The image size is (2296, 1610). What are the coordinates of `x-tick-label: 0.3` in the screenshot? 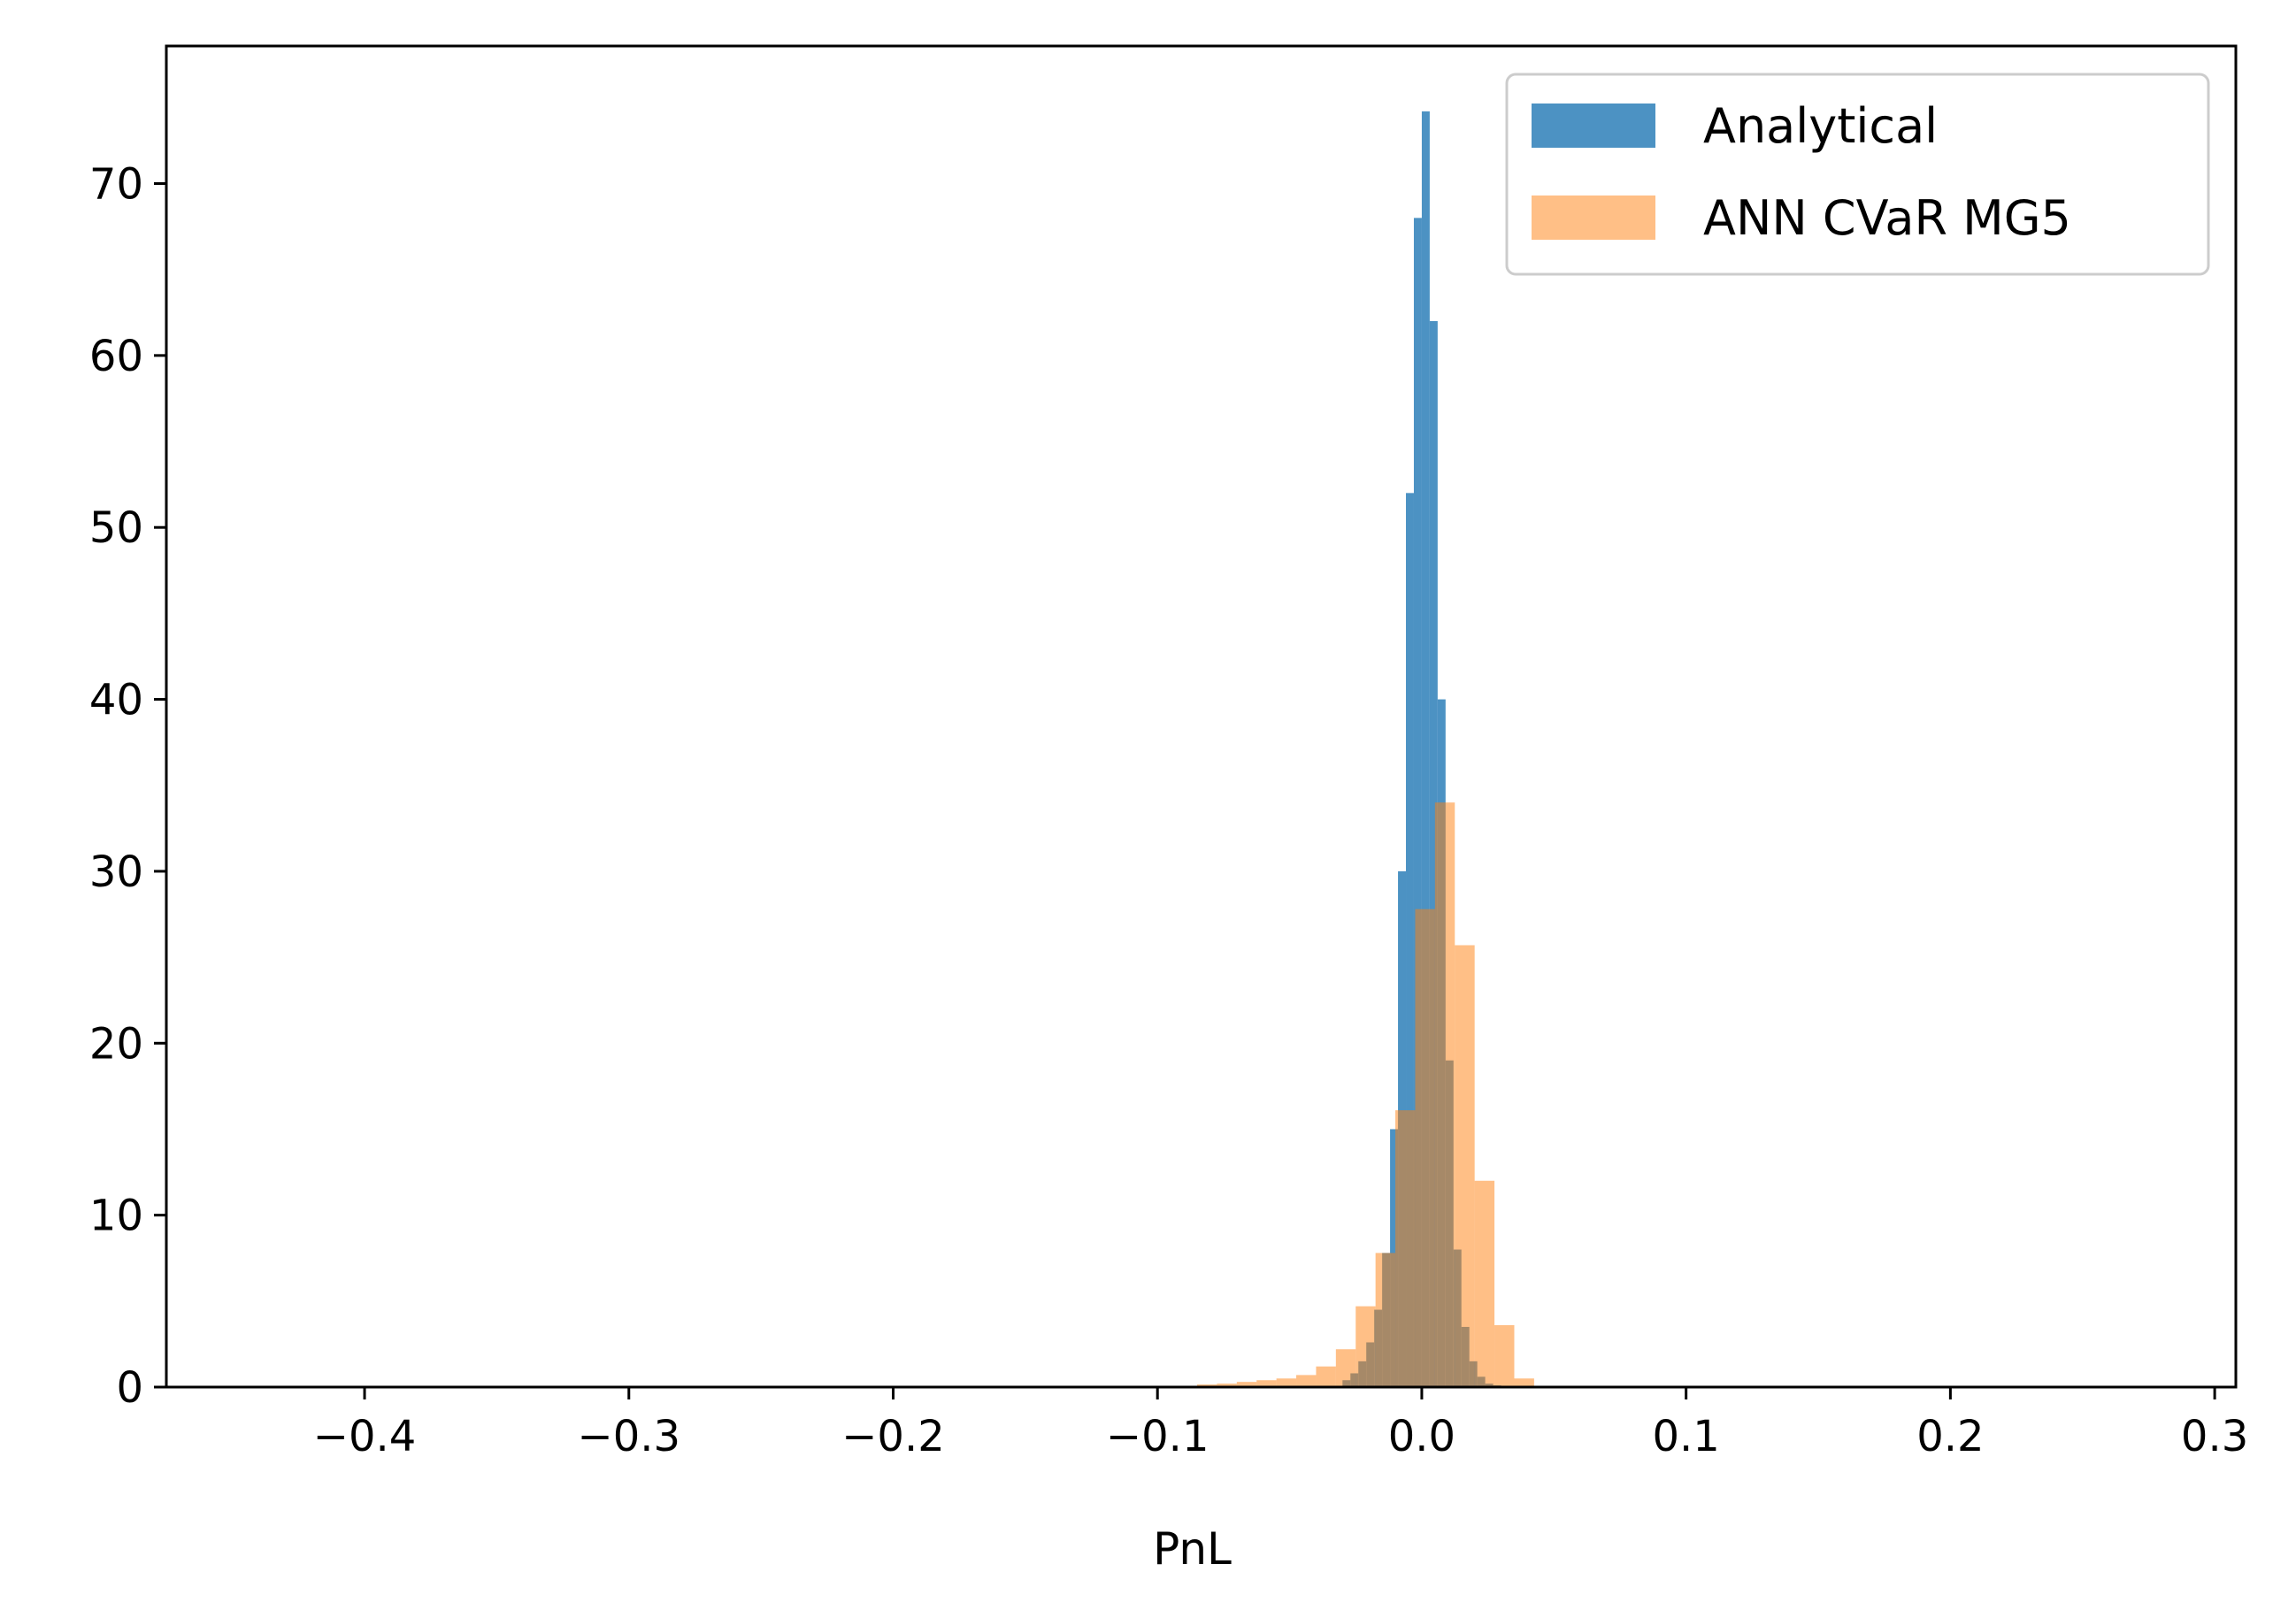 It's located at (2214, 1436).